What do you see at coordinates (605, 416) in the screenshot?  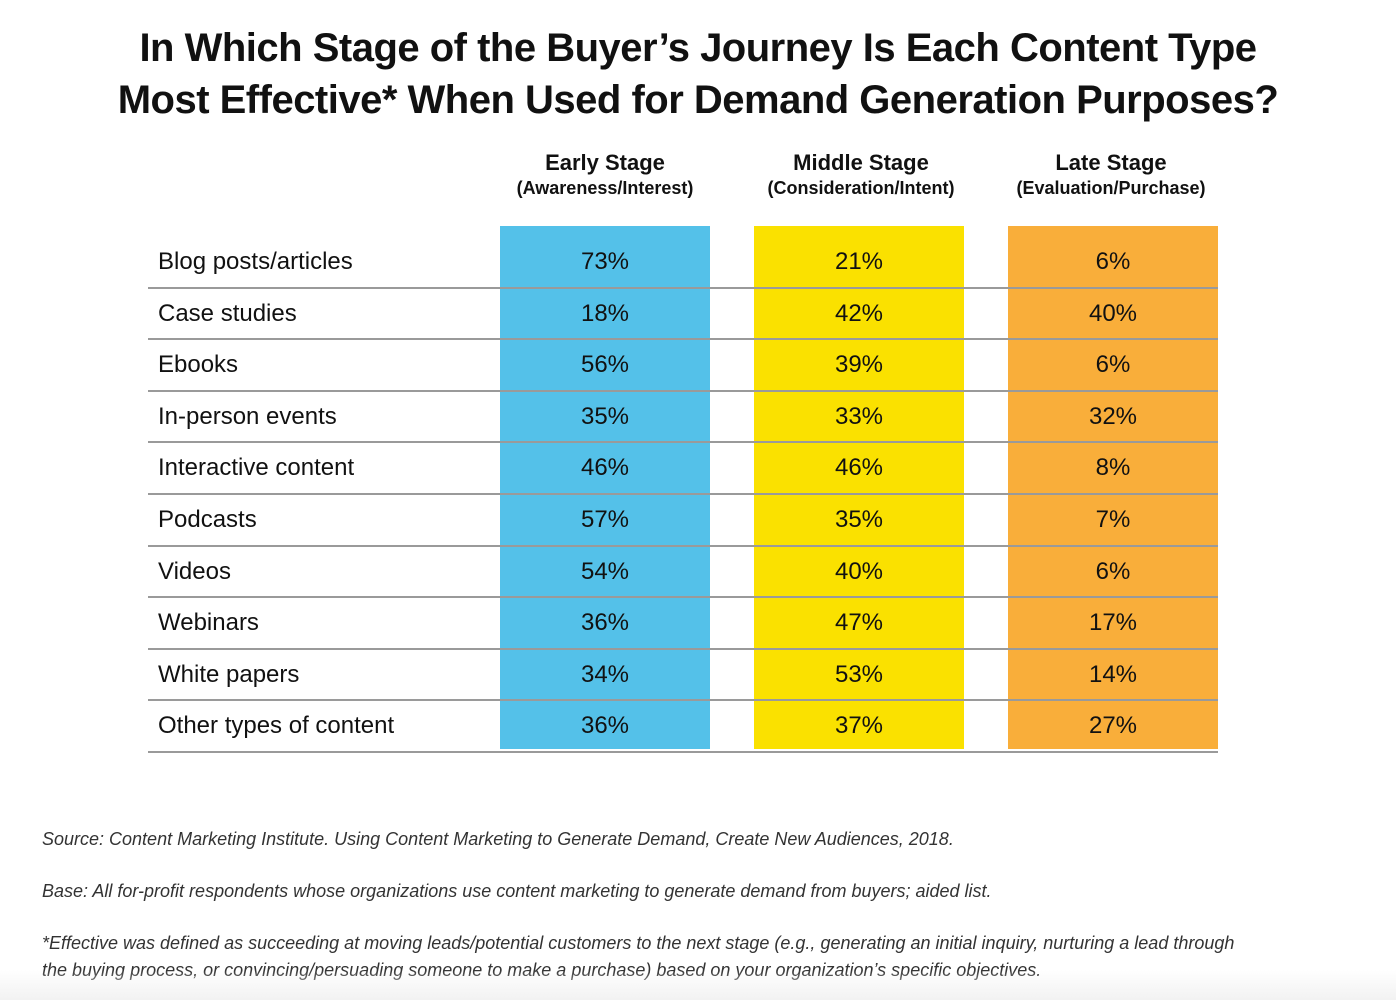 I see `value-cell-early: 35%` at bounding box center [605, 416].